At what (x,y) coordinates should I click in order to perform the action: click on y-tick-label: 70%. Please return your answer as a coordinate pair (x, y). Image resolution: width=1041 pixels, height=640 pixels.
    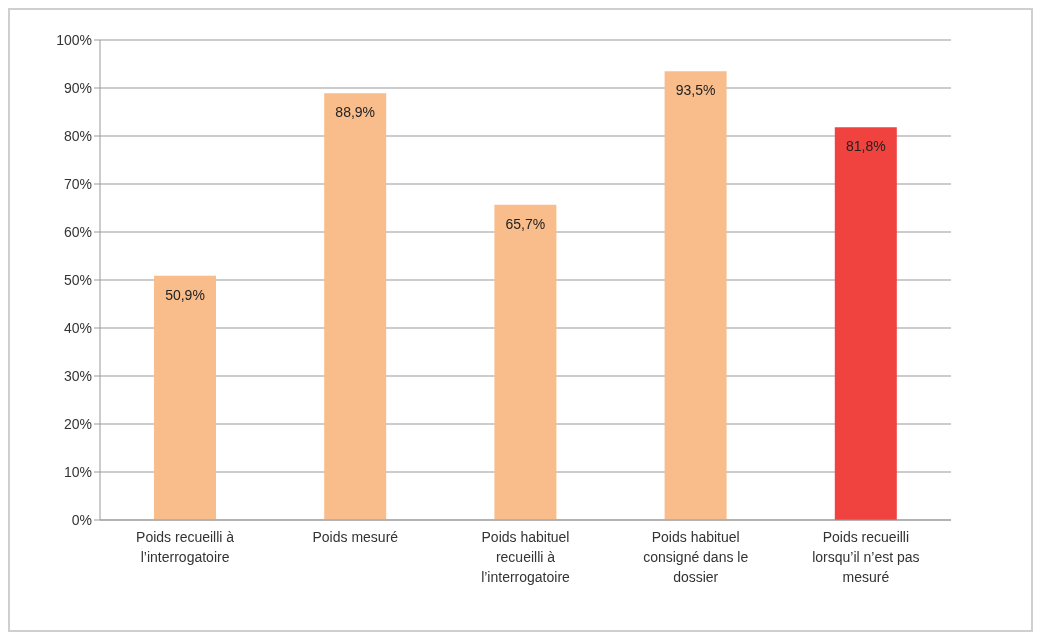
    Looking at the image, I should click on (77, 183).